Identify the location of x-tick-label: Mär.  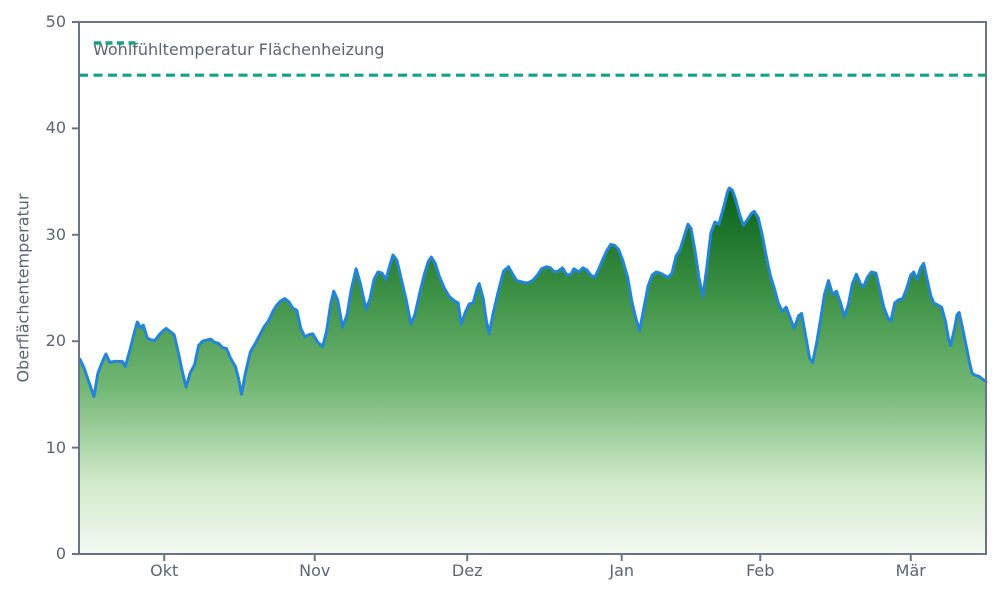
(910, 570).